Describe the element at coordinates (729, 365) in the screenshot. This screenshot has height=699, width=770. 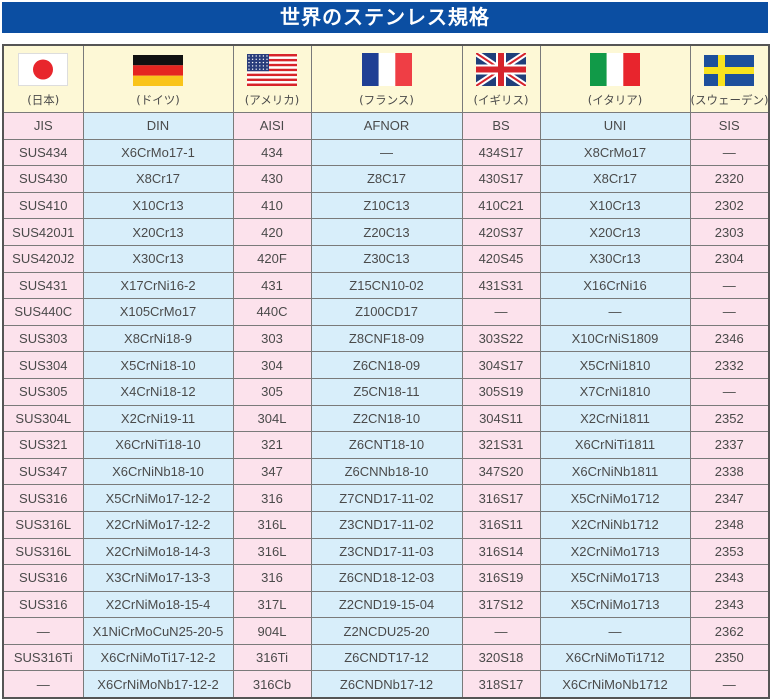
I see `cell-sis: 2332` at that location.